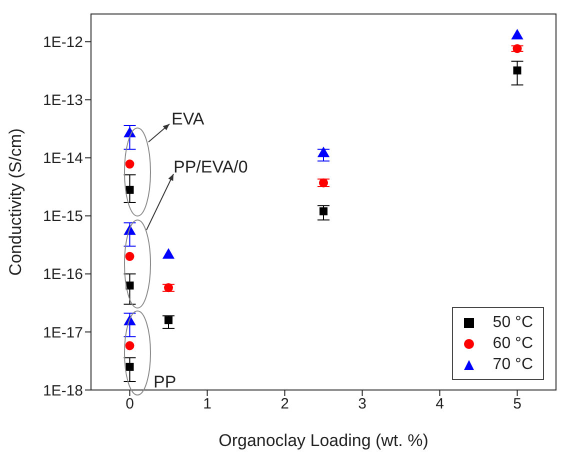  I want to click on legend-label: 70 °C, so click(512, 365).